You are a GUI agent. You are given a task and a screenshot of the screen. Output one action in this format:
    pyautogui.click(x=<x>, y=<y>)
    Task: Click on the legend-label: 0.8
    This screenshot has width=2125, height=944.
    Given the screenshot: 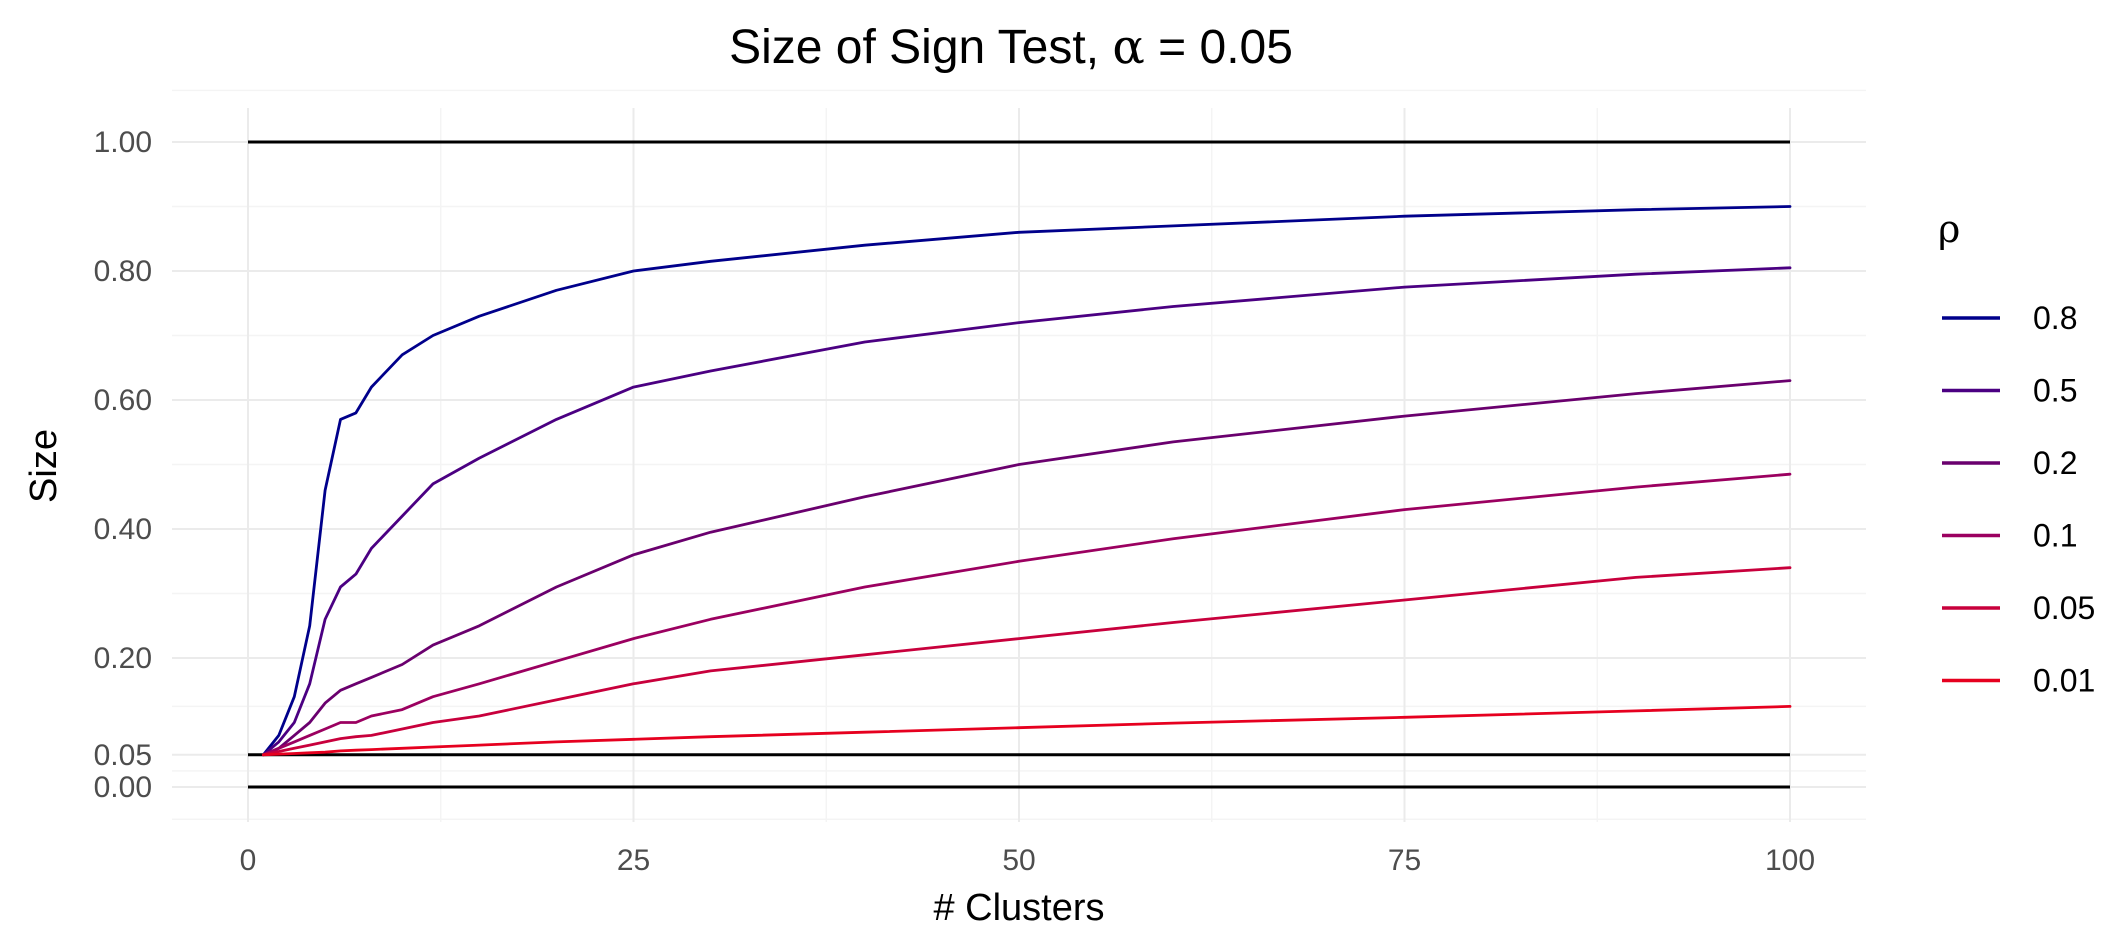 What is the action you would take?
    pyautogui.click(x=2055, y=318)
    